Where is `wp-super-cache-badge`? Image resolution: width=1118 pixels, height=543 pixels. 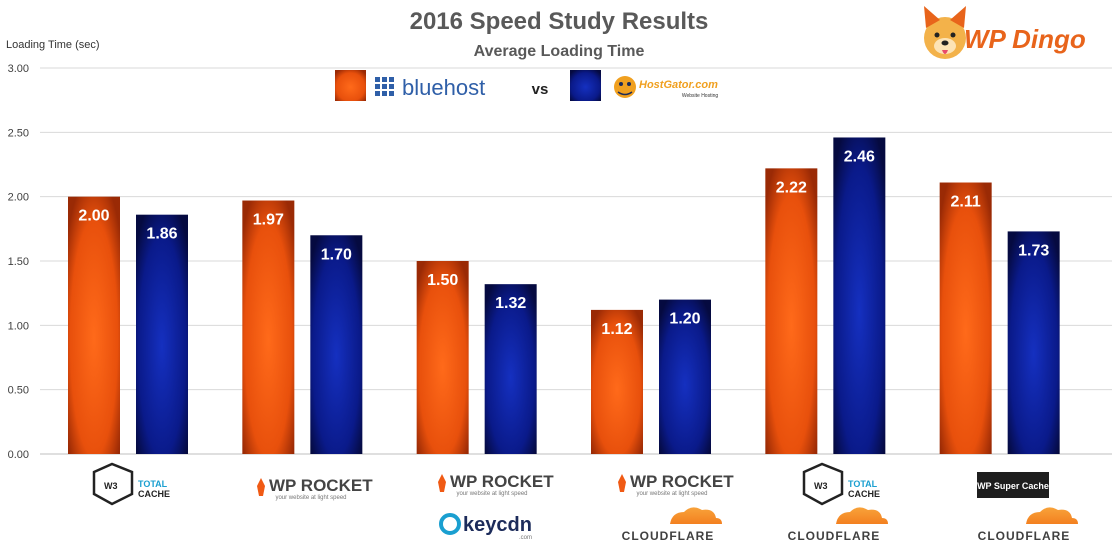 wp-super-cache-badge is located at coordinates (1013, 485).